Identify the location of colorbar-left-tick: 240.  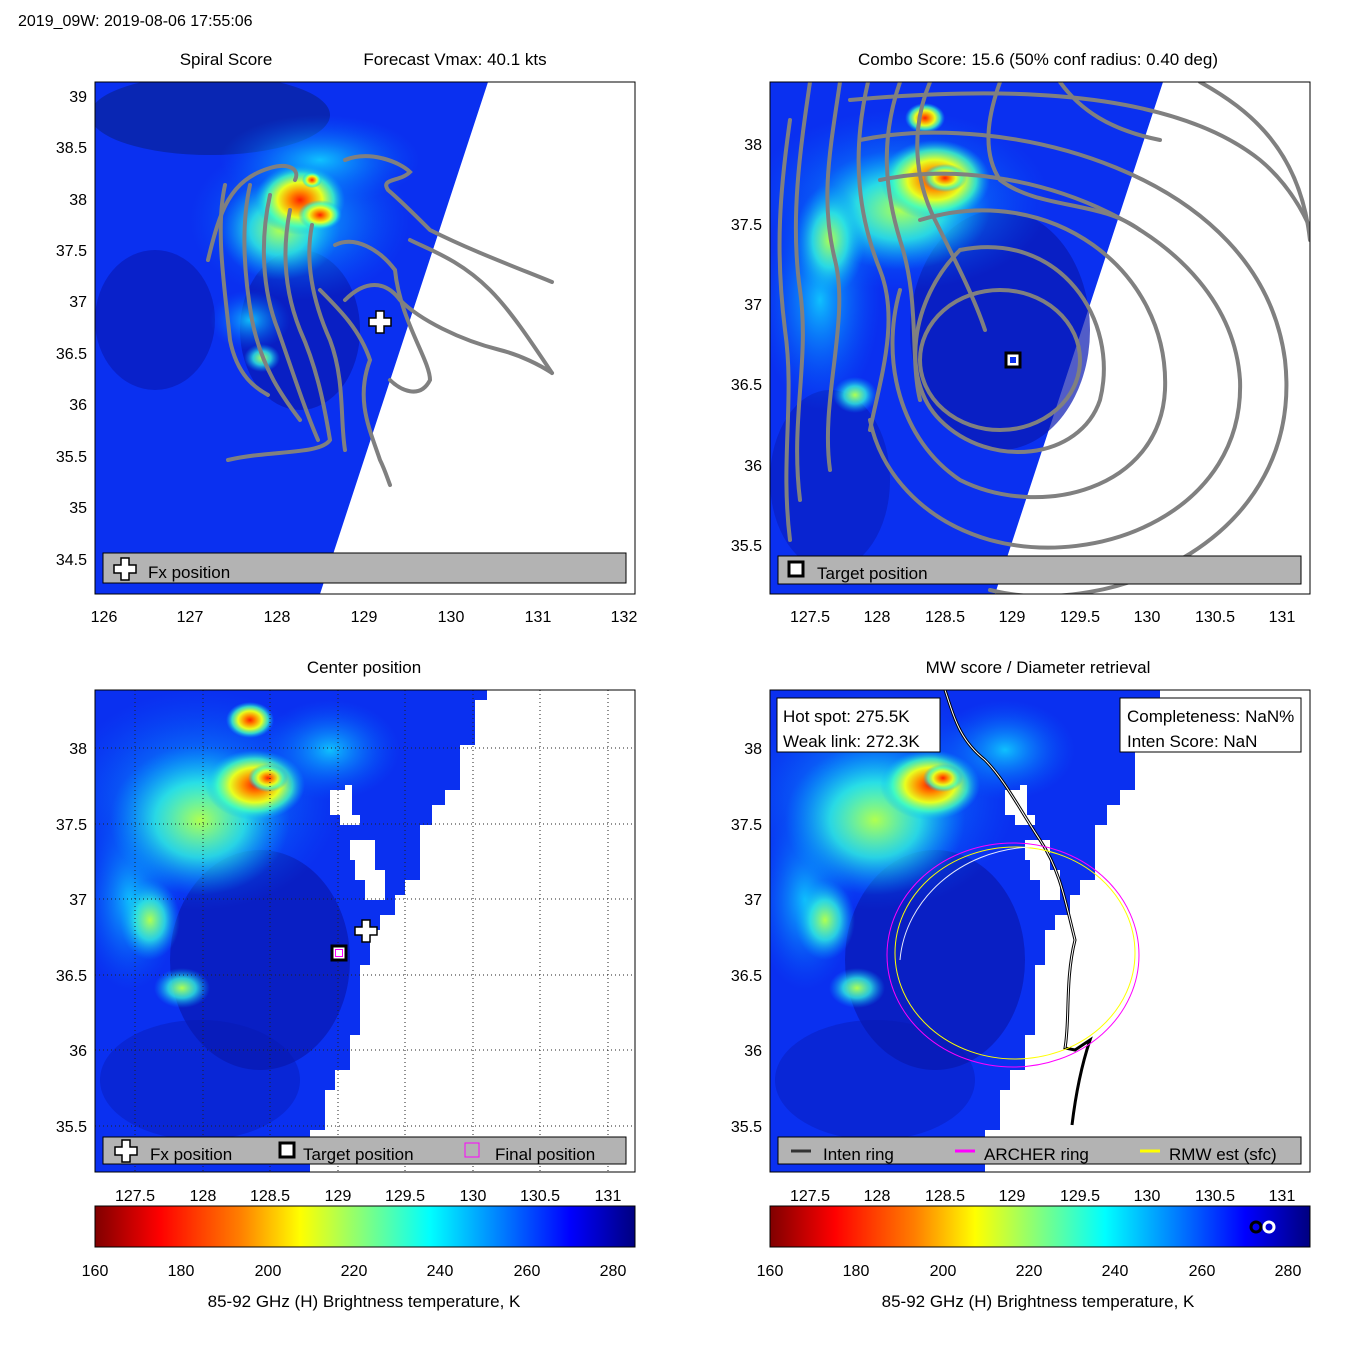
(440, 1271).